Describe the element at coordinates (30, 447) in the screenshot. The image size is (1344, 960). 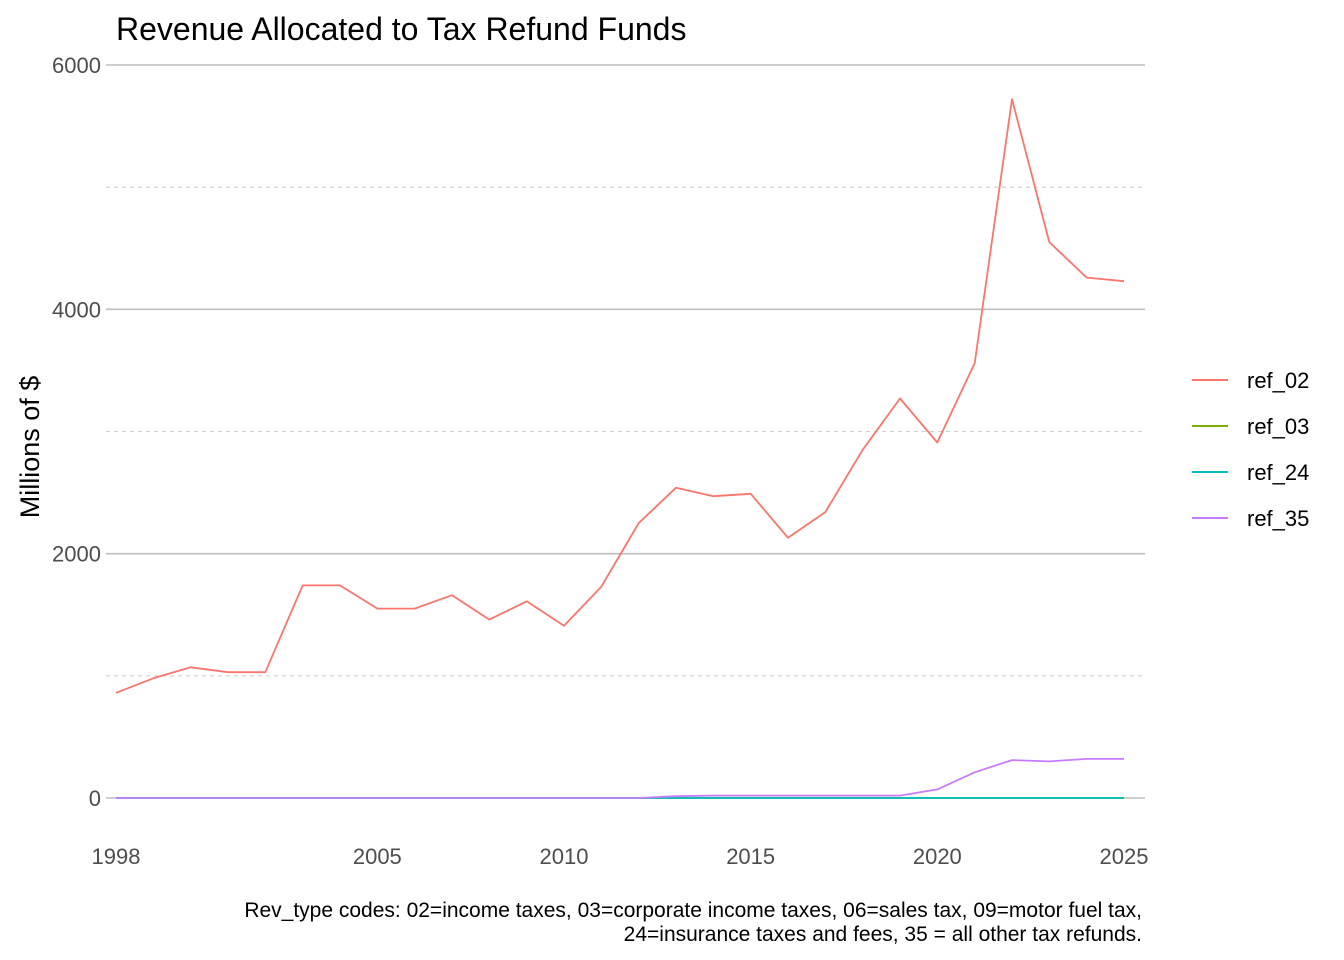
I see `y-axis-label: Millions of $` at that location.